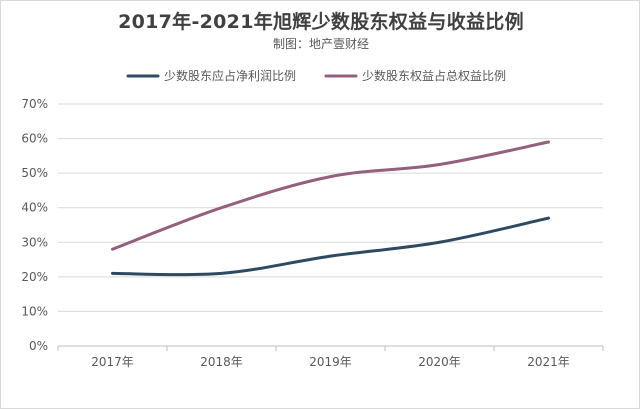 The height and width of the screenshot is (409, 640). What do you see at coordinates (548, 362) in the screenshot?
I see `x-tick-label: 2021年` at bounding box center [548, 362].